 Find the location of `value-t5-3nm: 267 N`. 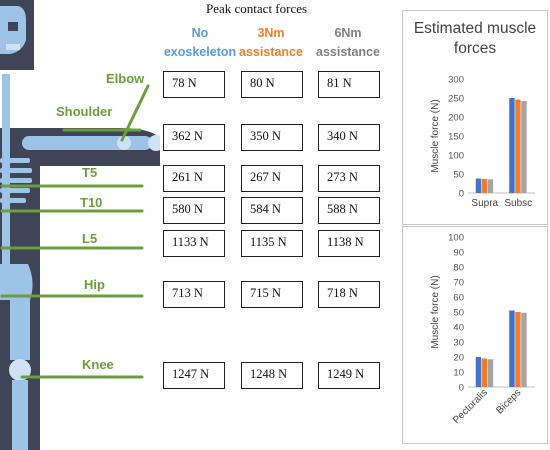

value-t5-3nm: 267 N is located at coordinates (272, 178).